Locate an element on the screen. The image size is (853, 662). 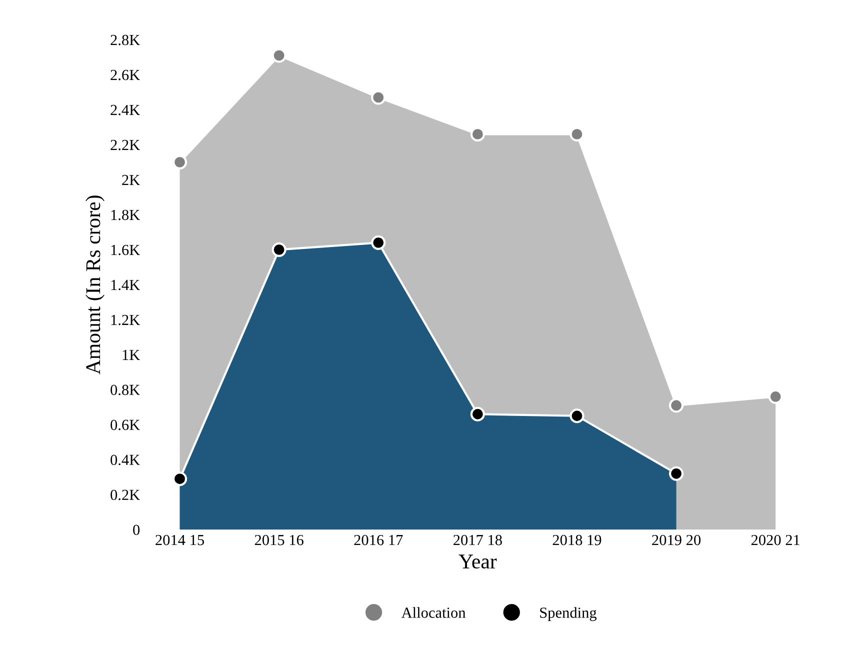
x-tick-label: 2014 15 is located at coordinates (180, 540).